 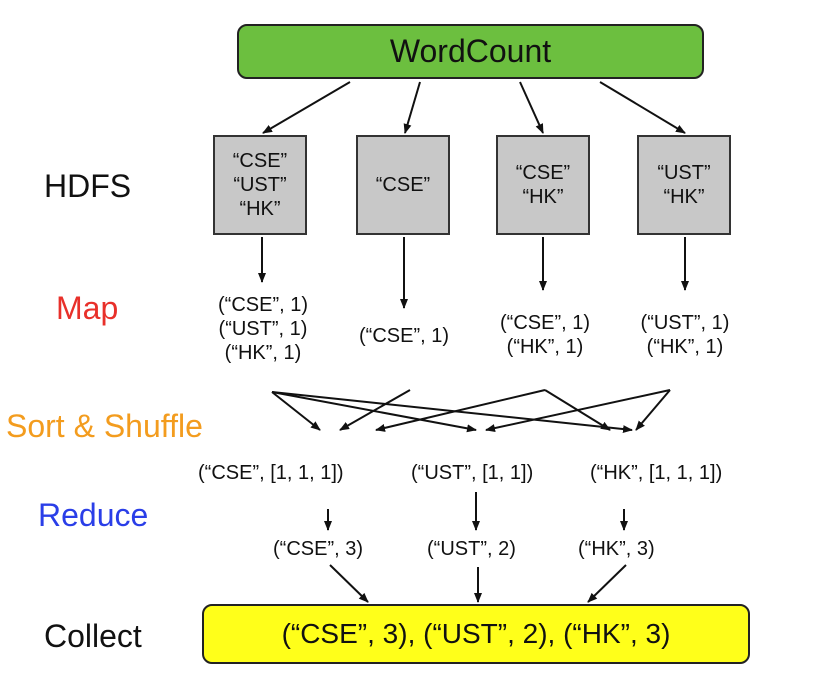 I want to click on stage-label-map: Map, so click(x=87, y=308).